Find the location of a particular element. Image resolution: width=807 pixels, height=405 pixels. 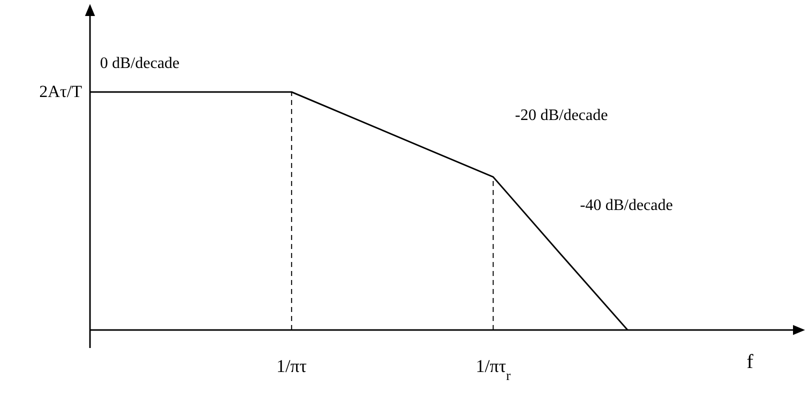

annotation: -20 dB/decade is located at coordinates (561, 115).